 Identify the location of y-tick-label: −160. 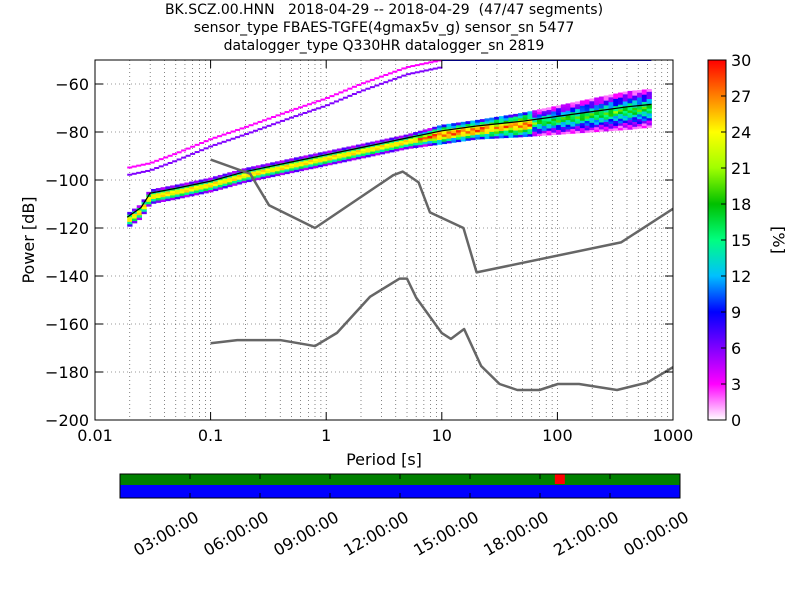
(67, 324).